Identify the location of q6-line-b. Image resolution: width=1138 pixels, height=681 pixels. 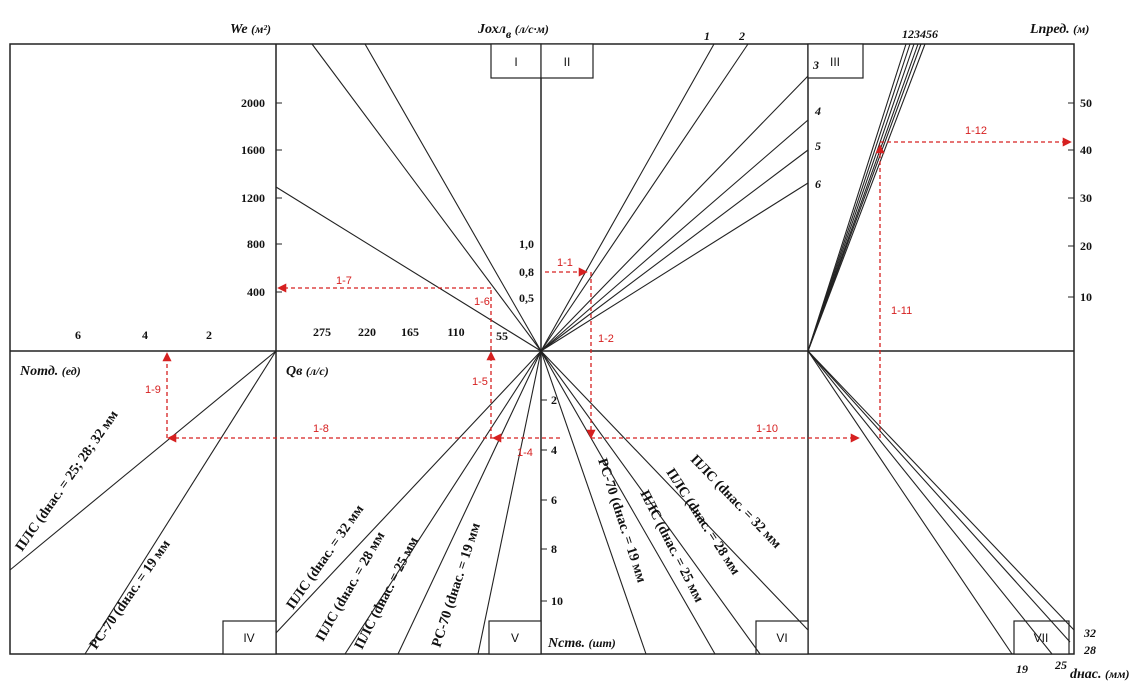
(628, 502).